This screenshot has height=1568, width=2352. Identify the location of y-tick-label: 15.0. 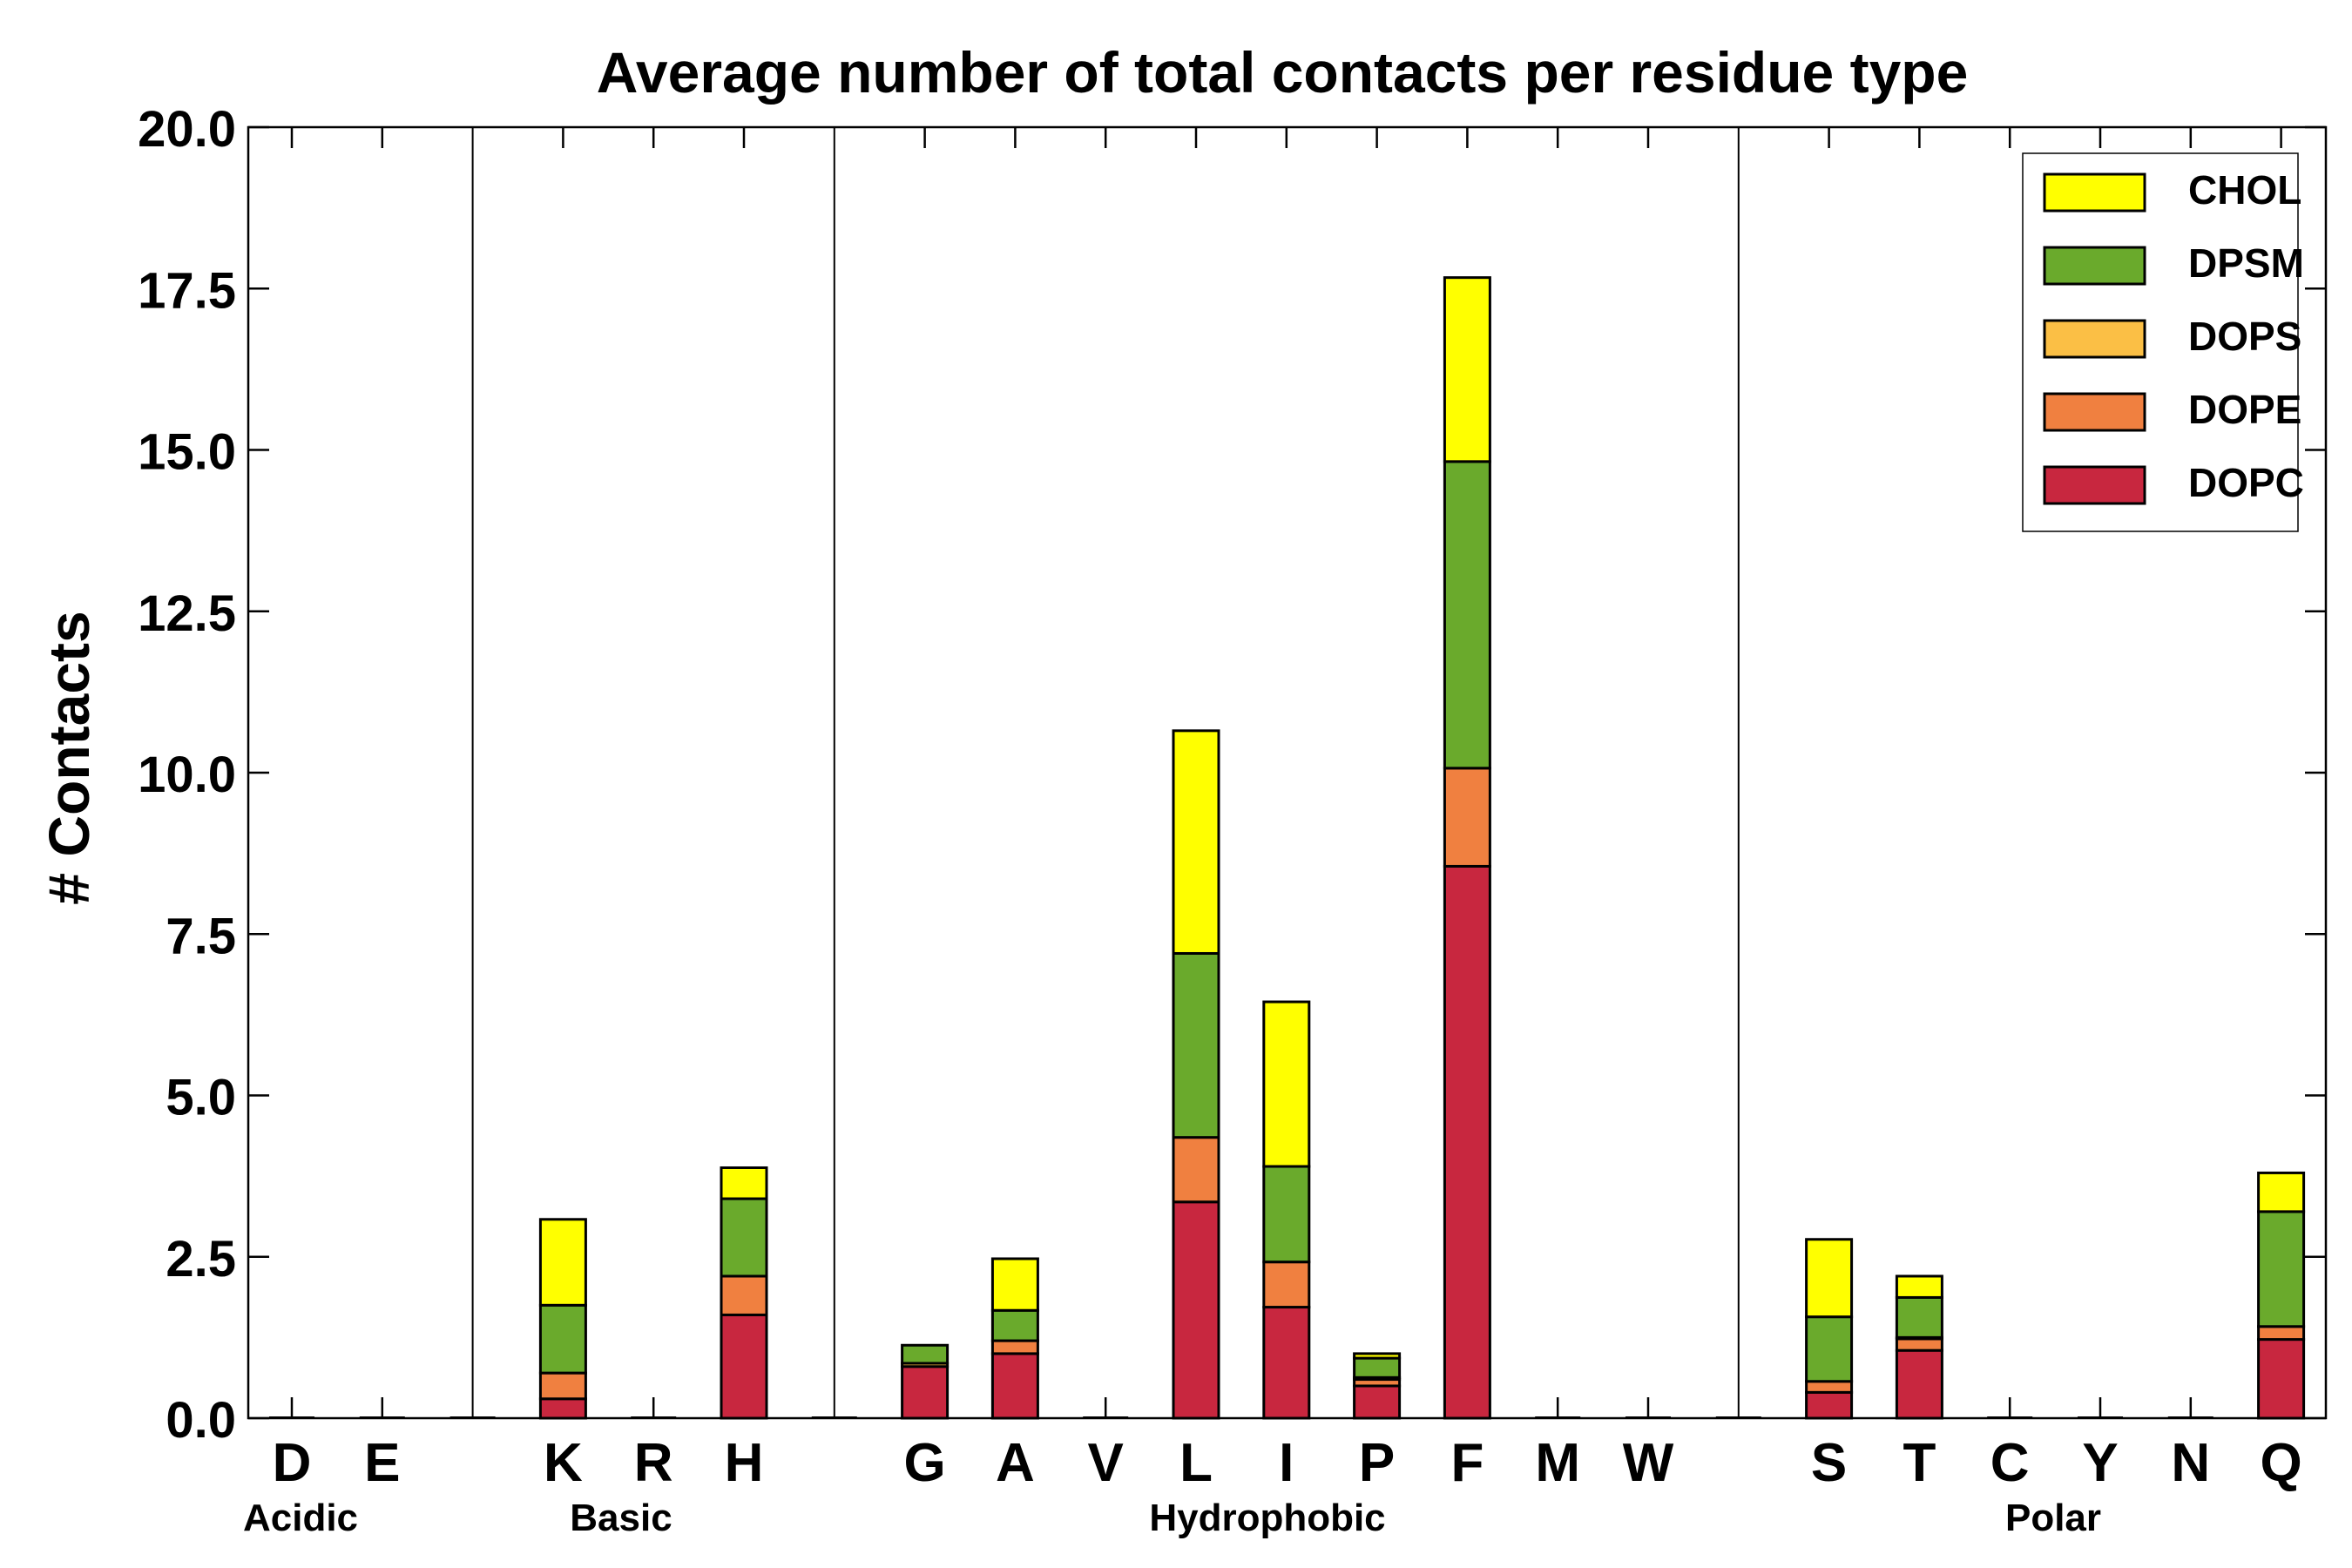
(187, 452).